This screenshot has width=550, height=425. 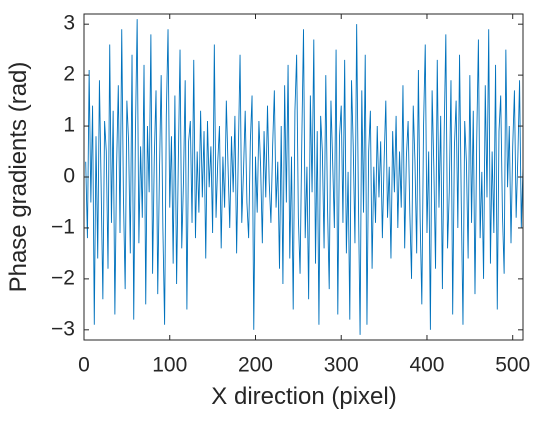 I want to click on x-tick-label: 0, so click(x=84, y=365).